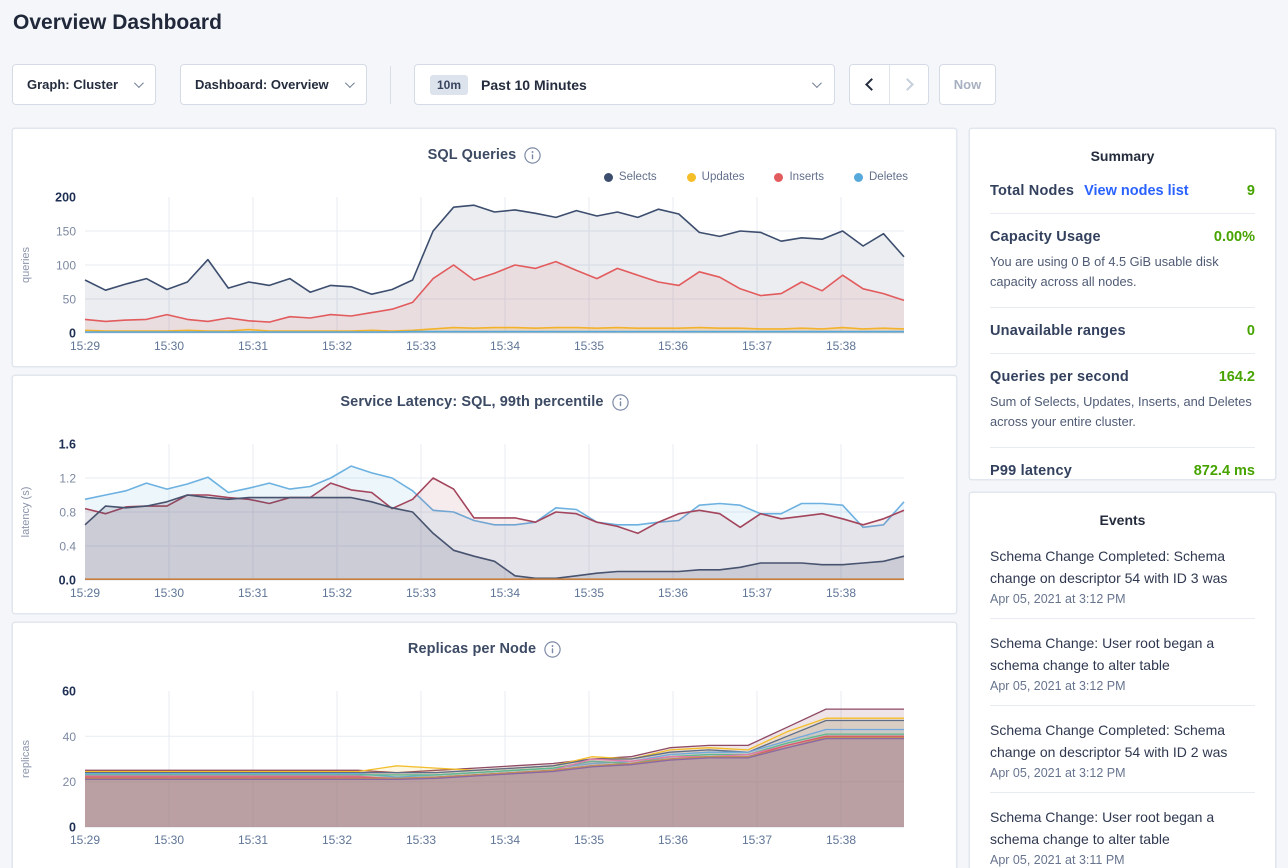 This screenshot has width=1288, height=868. Describe the element at coordinates (66, 232) in the screenshot. I see `svg-text: 150` at that location.